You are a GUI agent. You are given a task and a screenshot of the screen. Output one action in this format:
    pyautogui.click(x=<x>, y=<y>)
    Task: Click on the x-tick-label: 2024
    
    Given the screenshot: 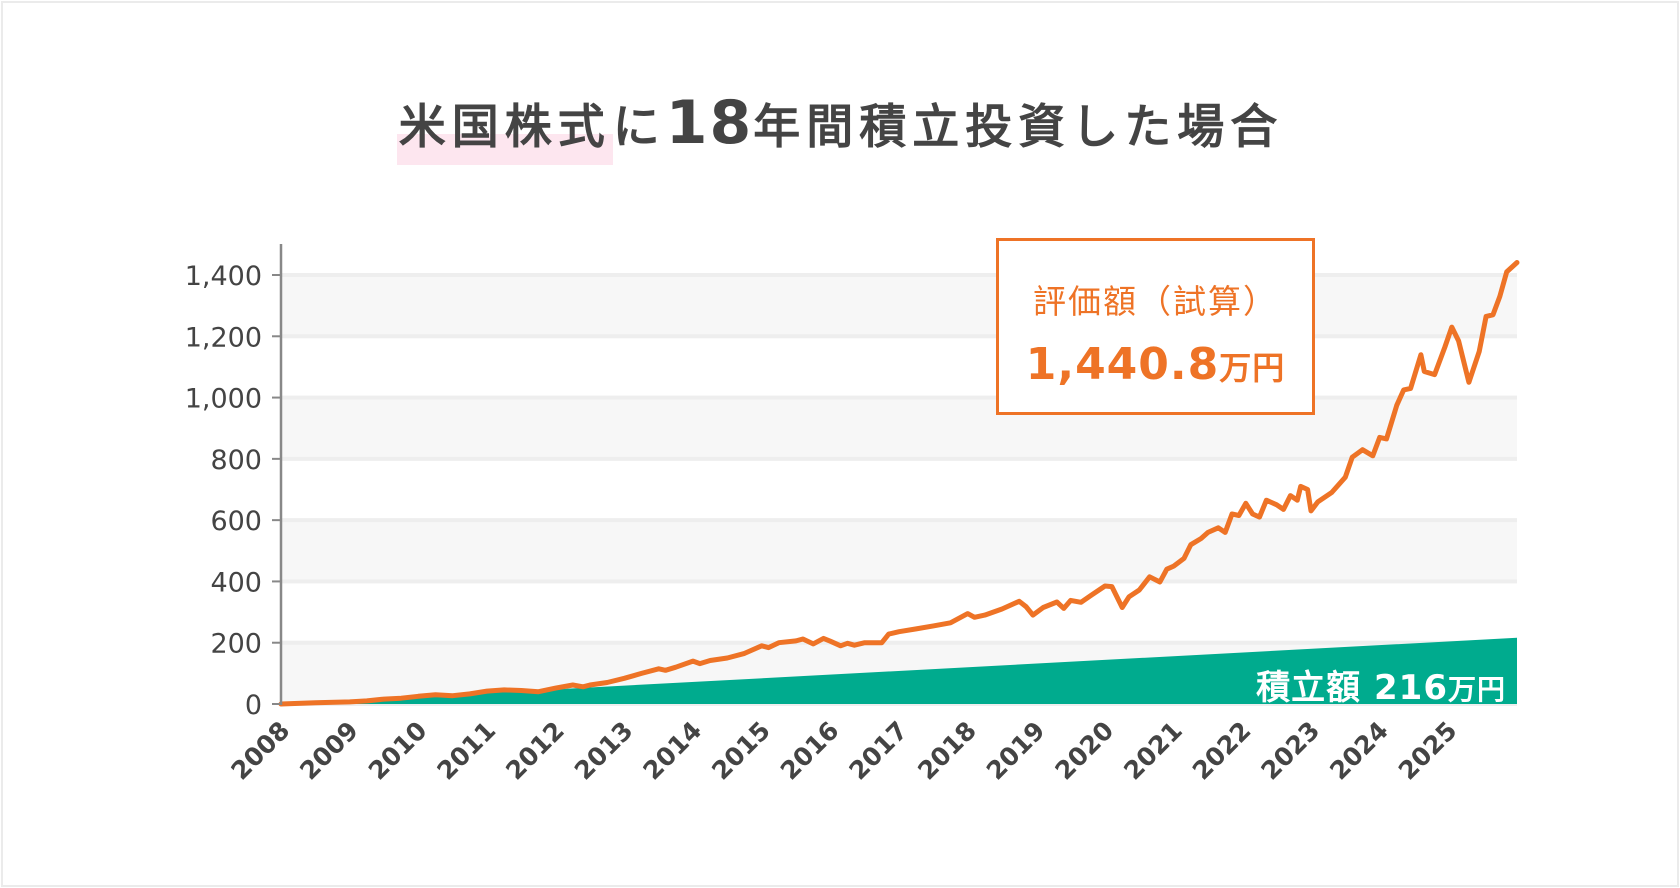 What is the action you would take?
    pyautogui.click(x=1359, y=751)
    